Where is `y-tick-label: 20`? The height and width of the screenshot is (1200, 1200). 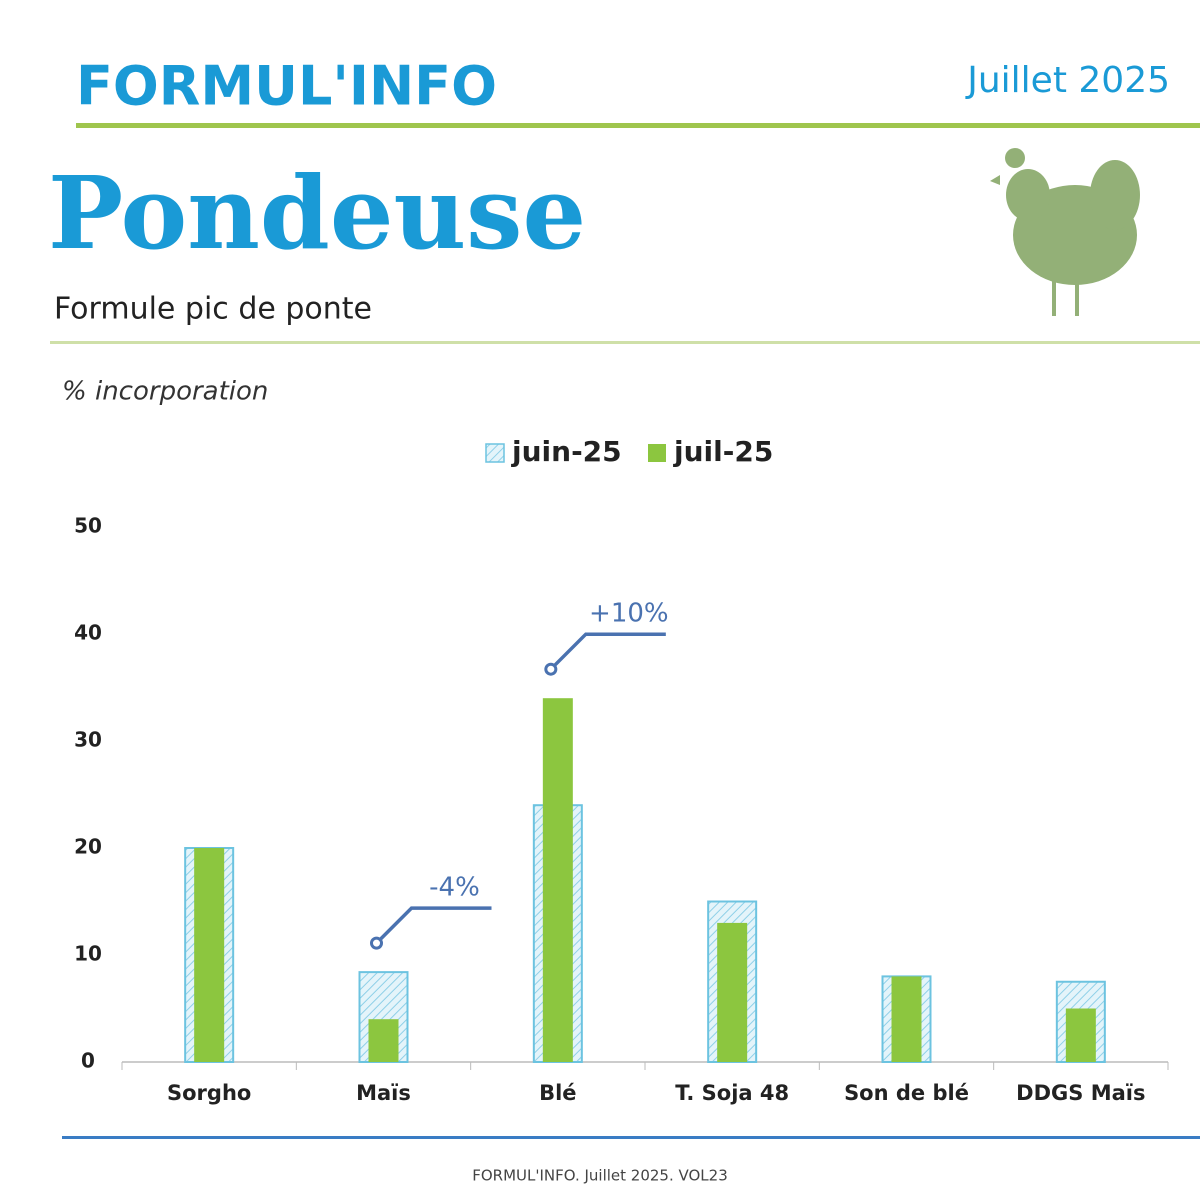 y-tick-label: 20 is located at coordinates (88, 847).